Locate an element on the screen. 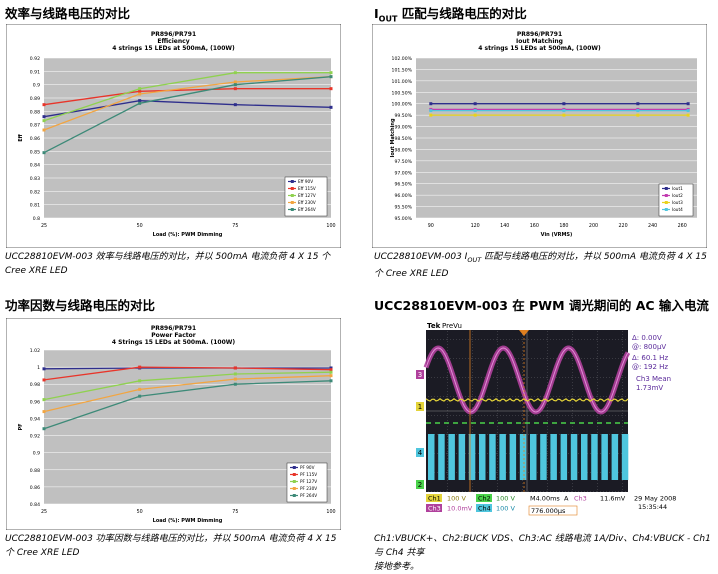 This screenshot has height=574, width=718. trigger-position-marker is located at coordinates (524, 333).